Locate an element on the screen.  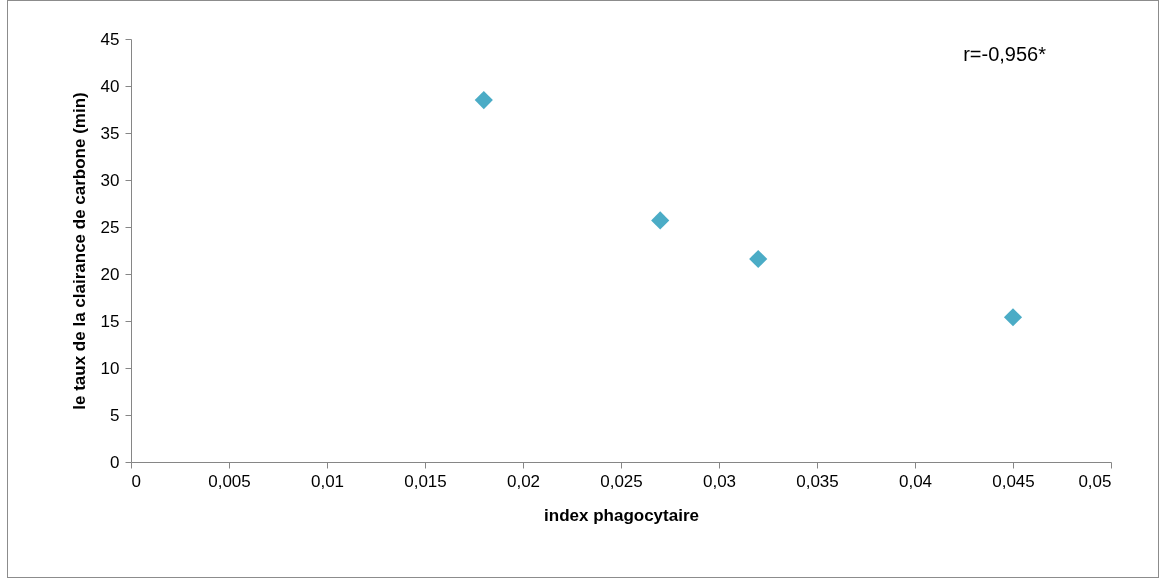
annotation: r=-0,956* is located at coordinates (1005, 54).